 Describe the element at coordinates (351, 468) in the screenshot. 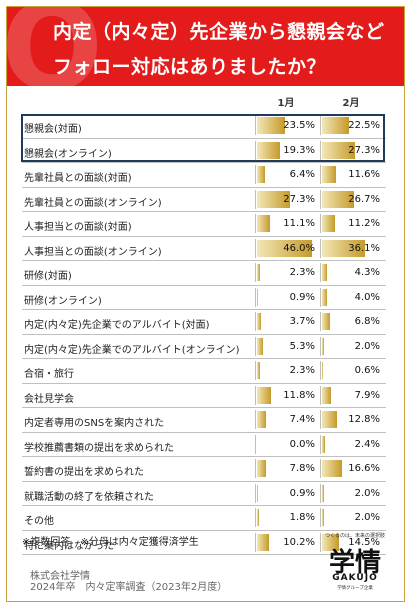

I see `cell-feb: 16.6%` at that location.